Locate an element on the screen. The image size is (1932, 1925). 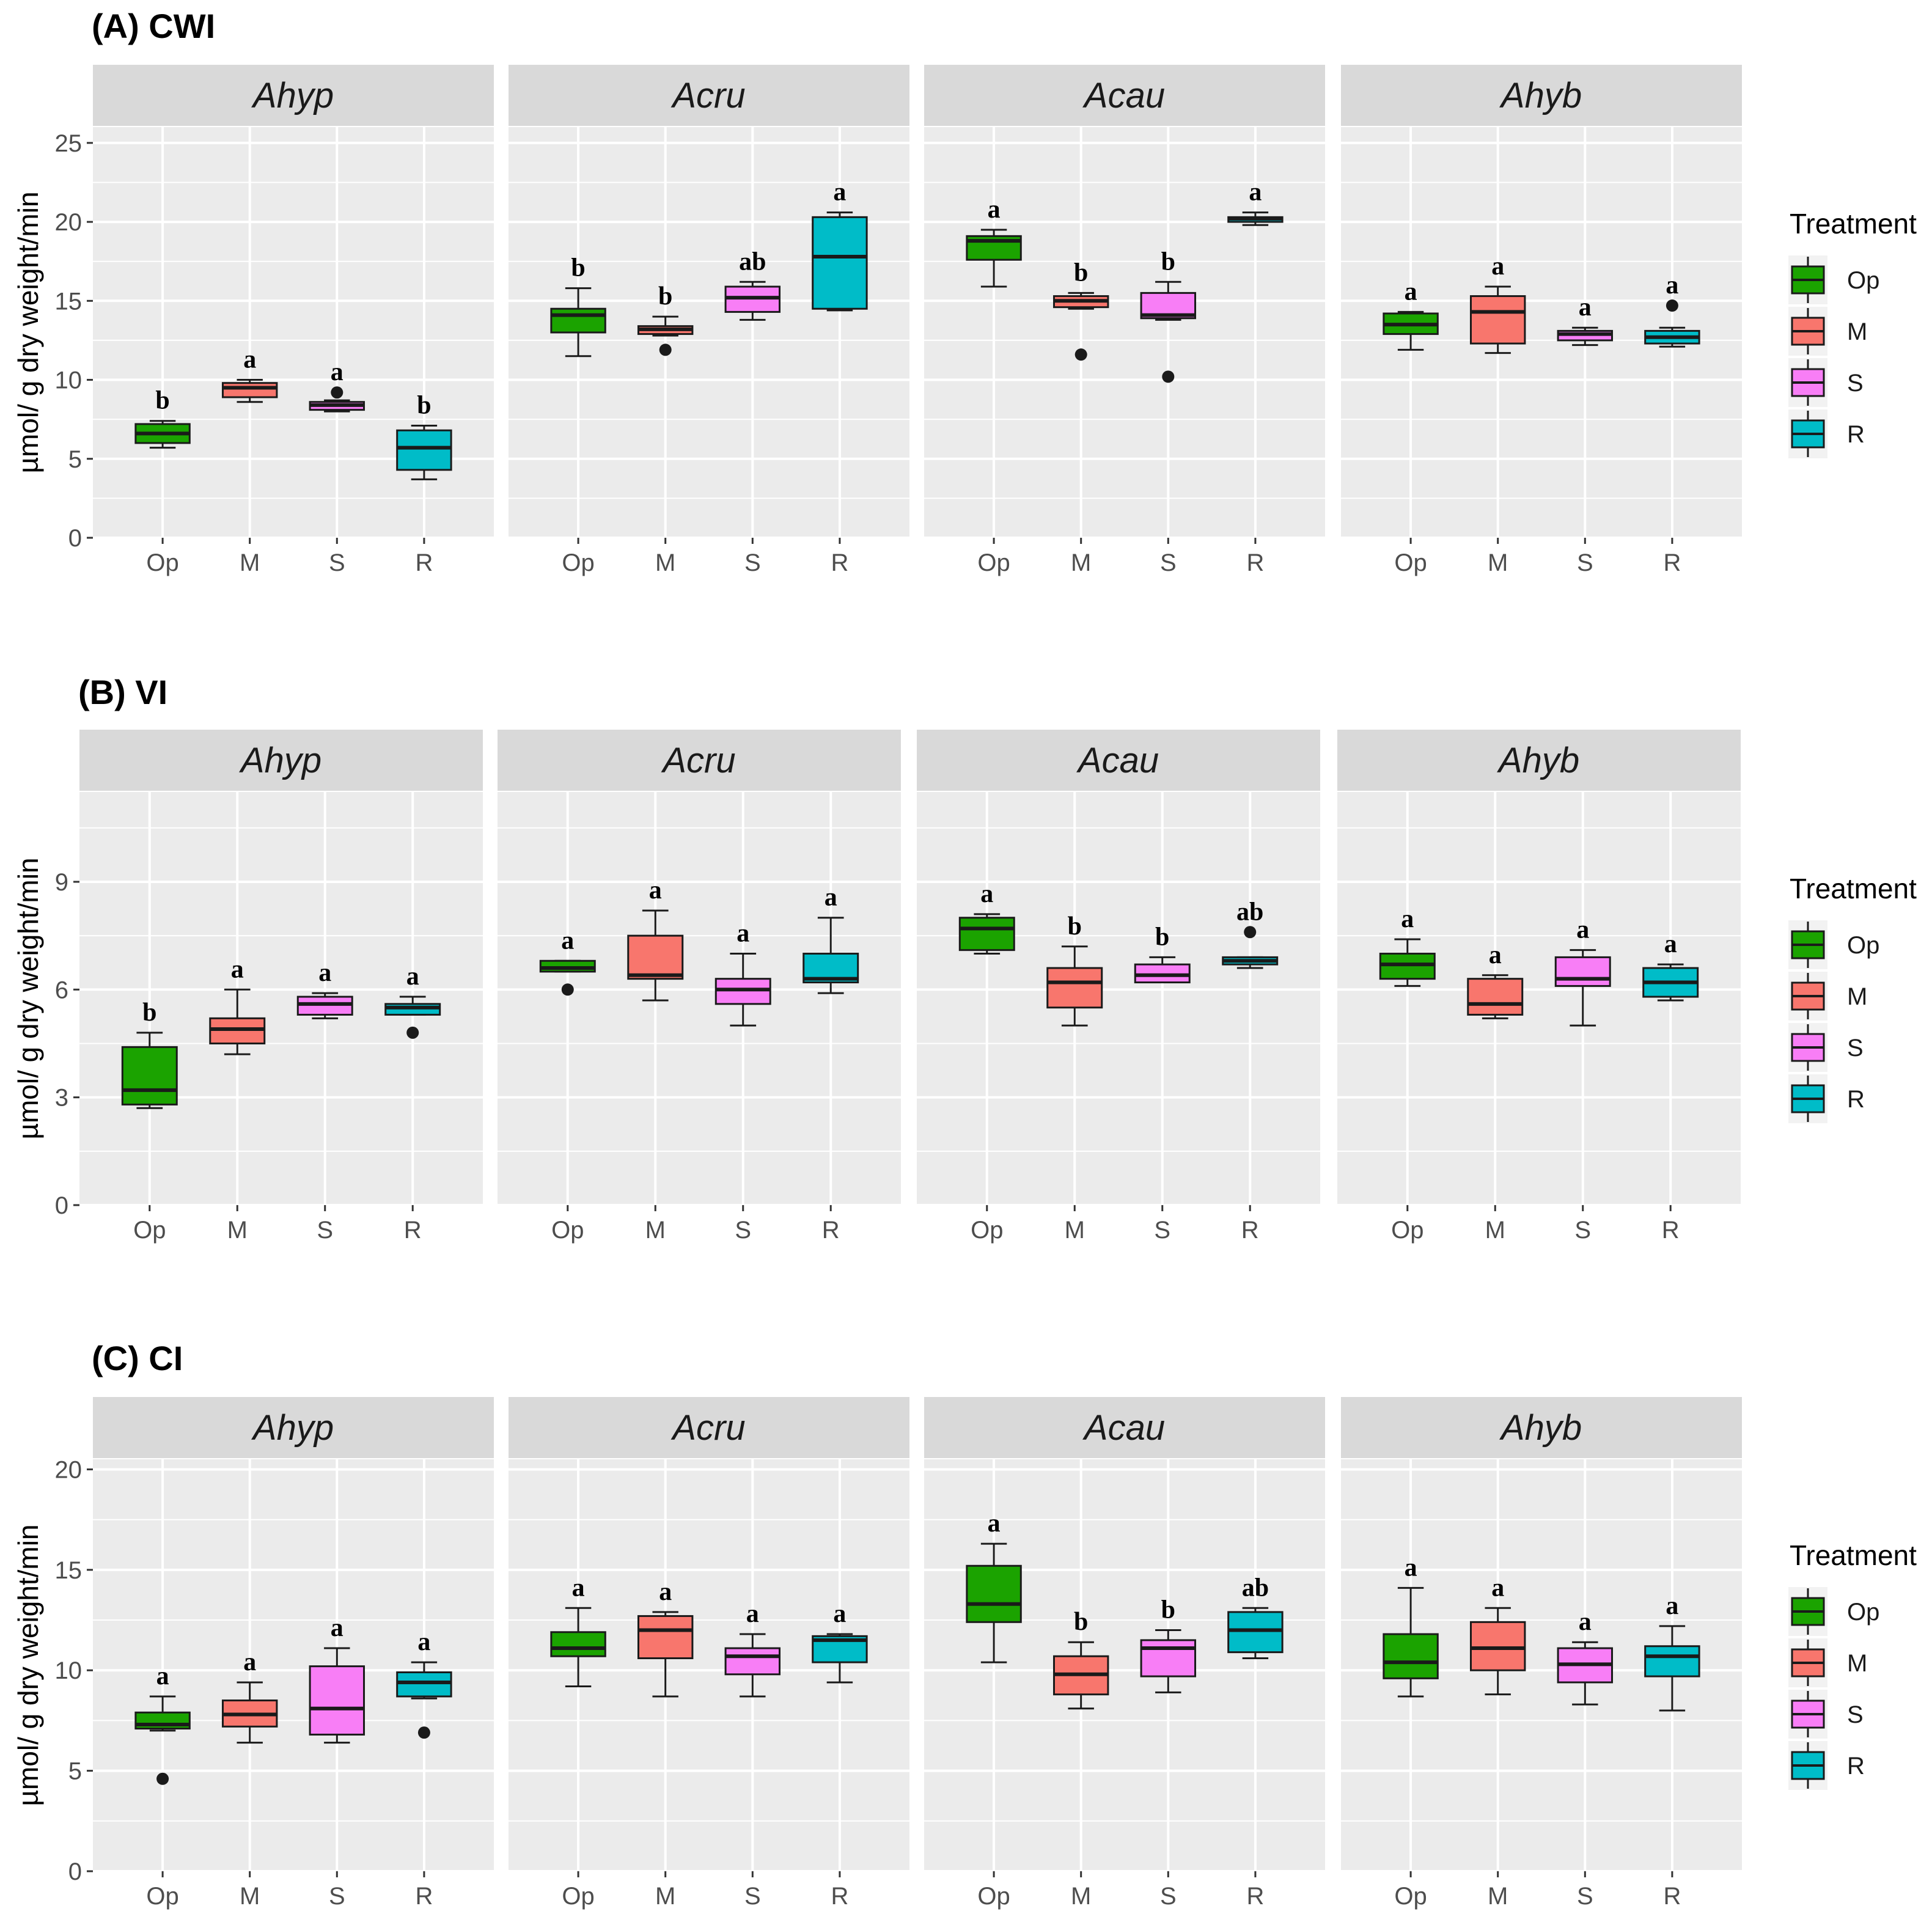
y-tick-label: 0 is located at coordinates (75, 1872).